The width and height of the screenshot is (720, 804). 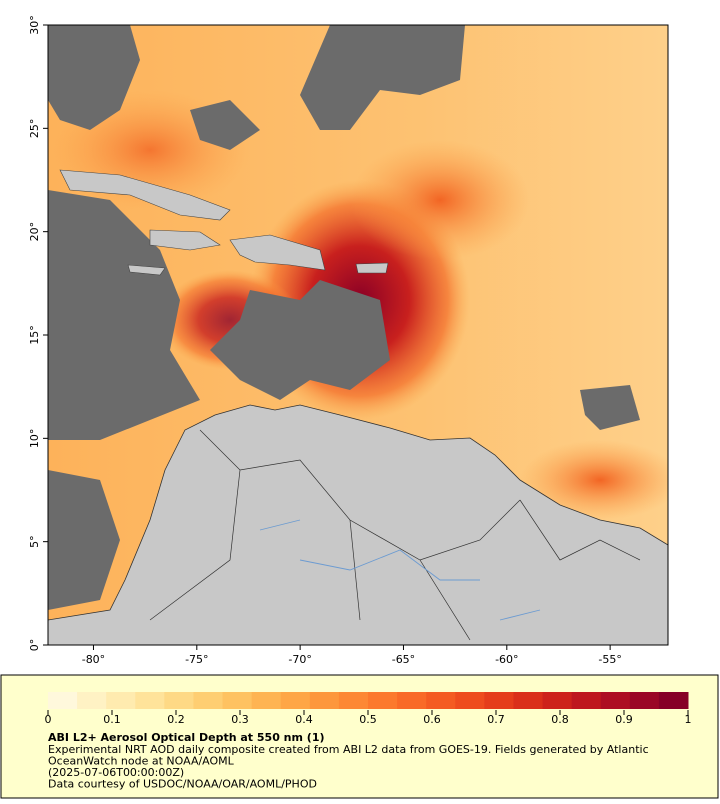 I want to click on lon-tick-label: -70°, so click(x=299, y=659).